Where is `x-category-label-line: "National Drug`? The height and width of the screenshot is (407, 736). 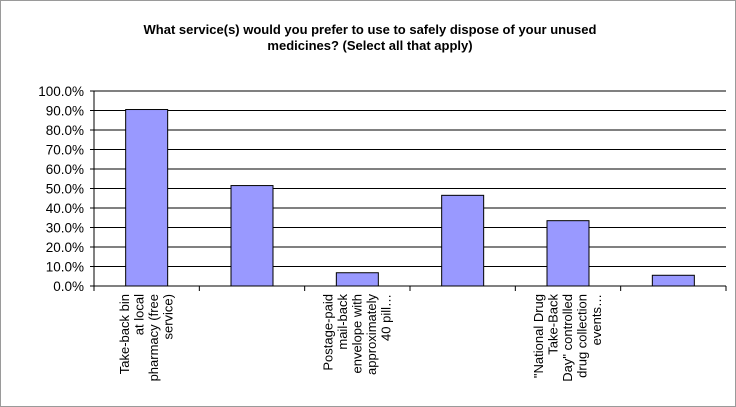
x-category-label-line: "National Drug is located at coordinates (538, 336).